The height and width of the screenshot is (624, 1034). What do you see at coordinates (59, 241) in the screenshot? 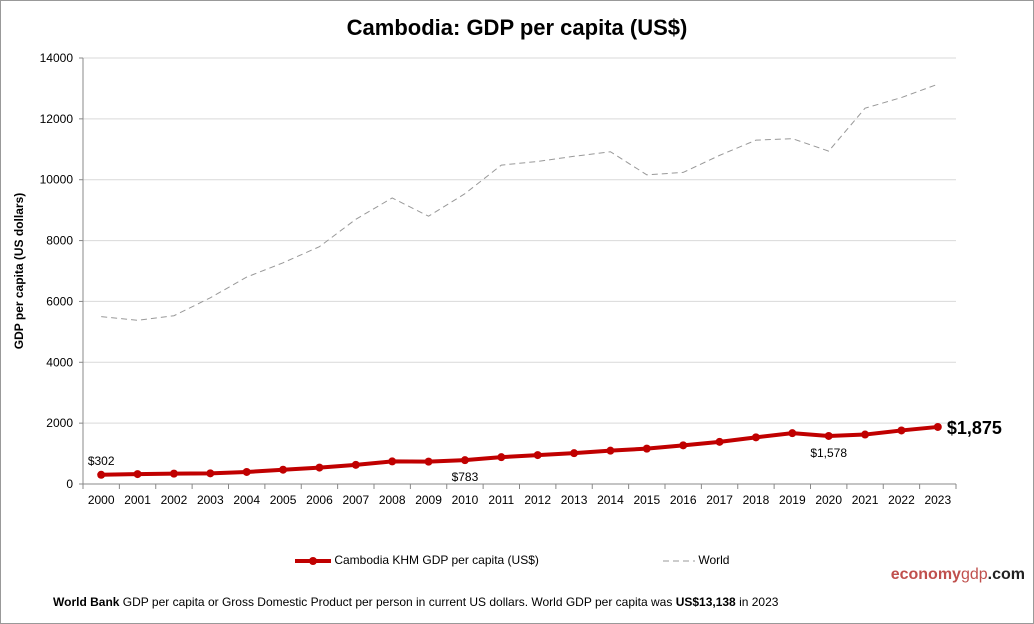
I see `y-tick-label: 8000` at bounding box center [59, 241].